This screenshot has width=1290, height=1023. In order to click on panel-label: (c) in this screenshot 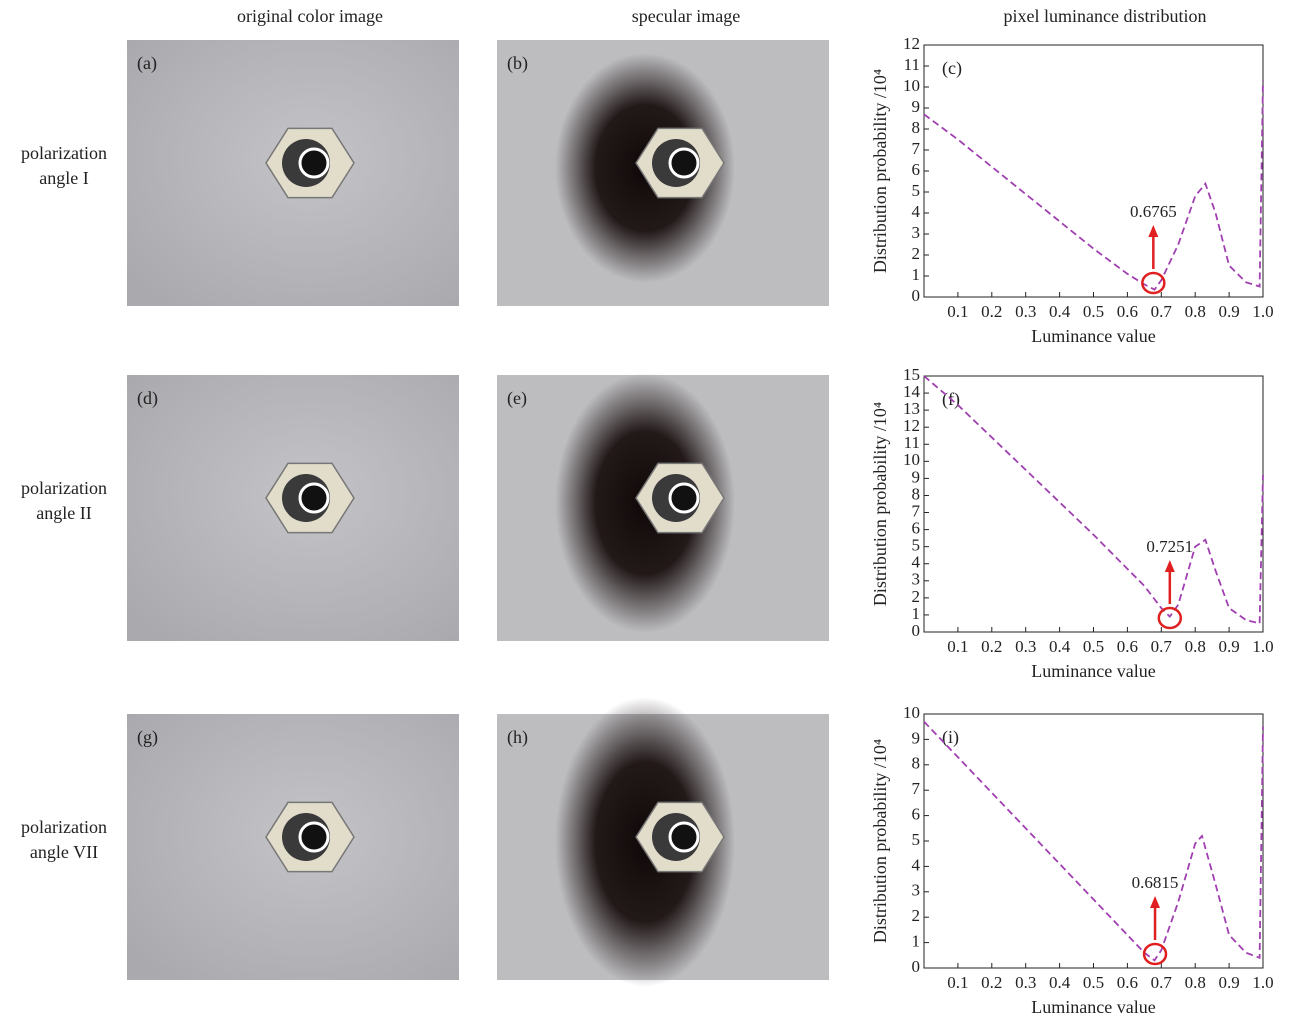, I will do `click(952, 68)`.